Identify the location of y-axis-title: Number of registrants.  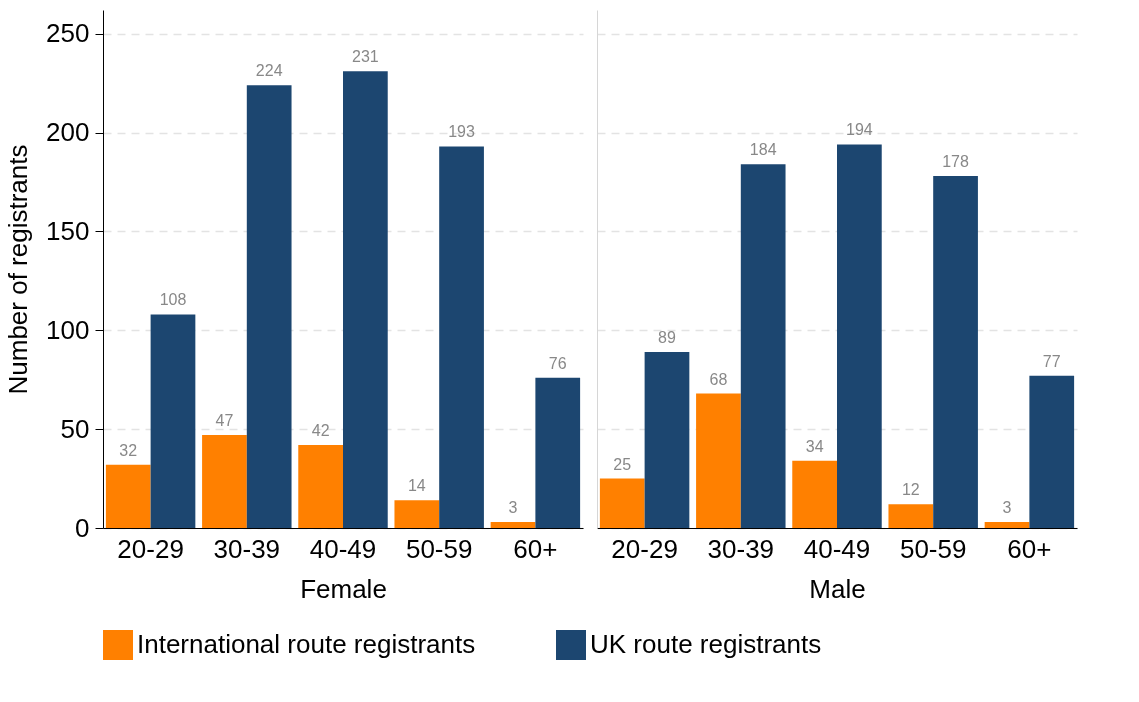
(18, 269).